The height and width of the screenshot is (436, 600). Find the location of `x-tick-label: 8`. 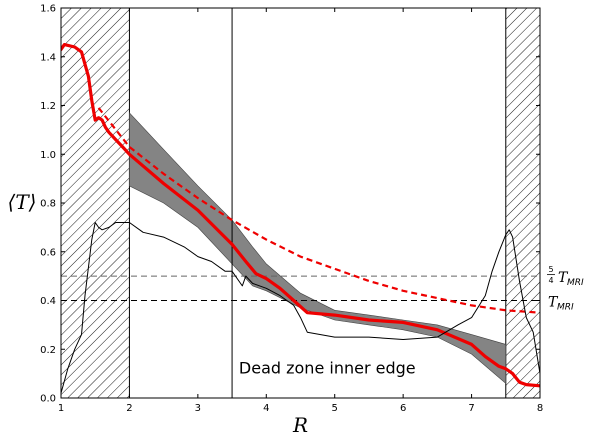

x-tick-label: 8 is located at coordinates (540, 408).